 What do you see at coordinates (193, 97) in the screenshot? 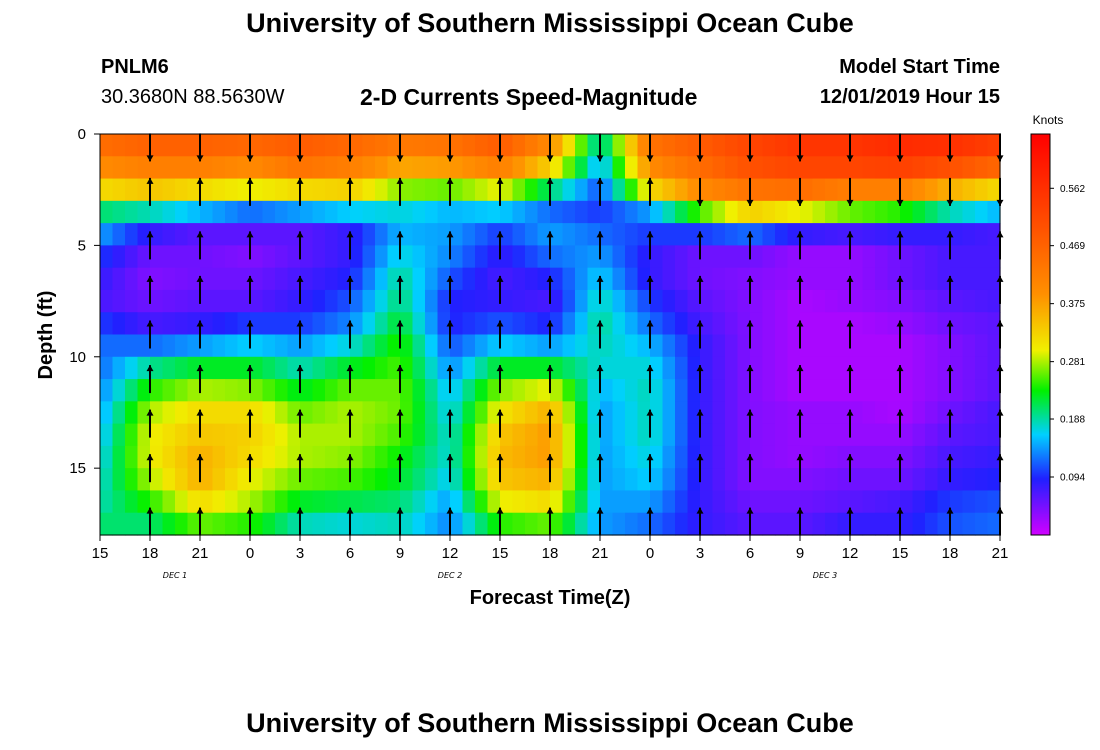
I see `station-coordinates: 30.3680N 88.5630W` at bounding box center [193, 97].